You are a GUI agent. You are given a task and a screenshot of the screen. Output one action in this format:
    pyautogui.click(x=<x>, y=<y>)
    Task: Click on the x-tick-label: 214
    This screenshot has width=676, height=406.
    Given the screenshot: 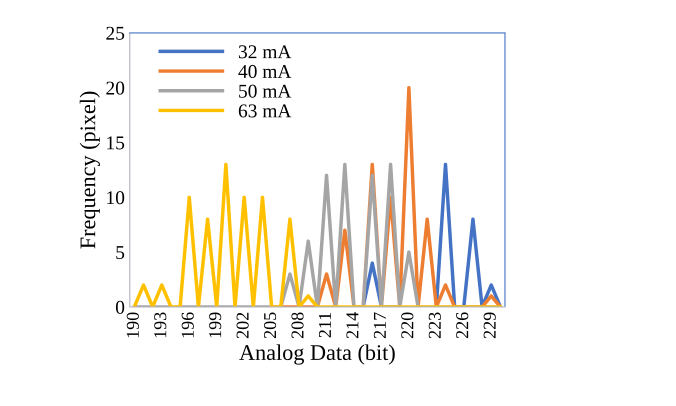 What is the action you would take?
    pyautogui.click(x=352, y=325)
    